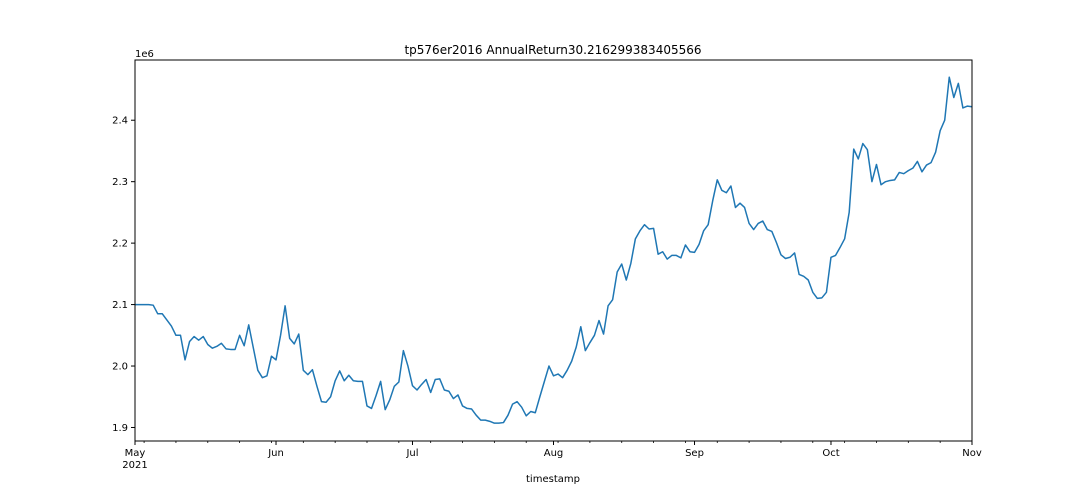  What do you see at coordinates (120, 305) in the screenshot?
I see `y-tick-label: 2.1` at bounding box center [120, 305].